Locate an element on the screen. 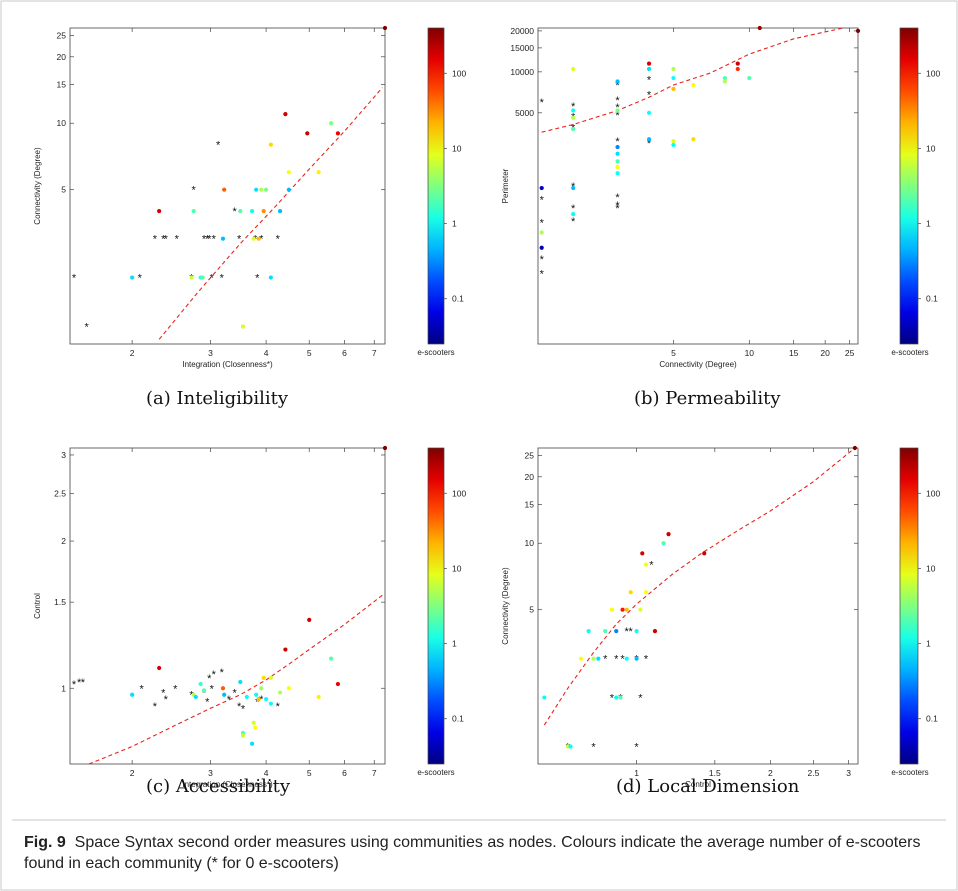  colorbar-tick-label: 10 is located at coordinates (931, 568).